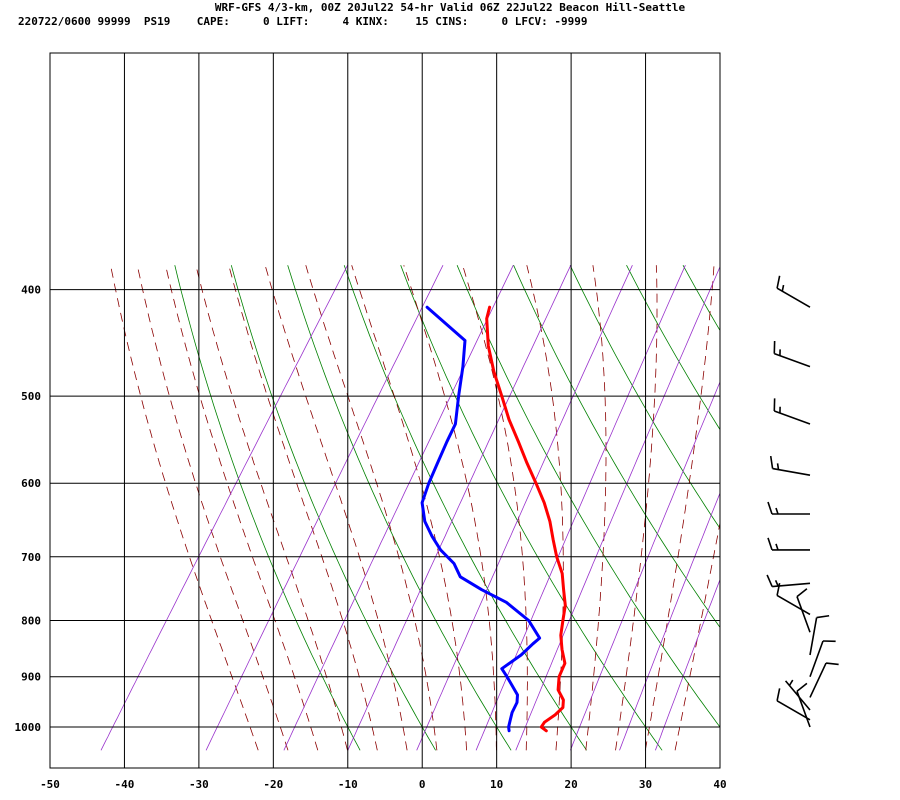 This screenshot has height=800, width=900. Describe the element at coordinates (31, 290) in the screenshot. I see `y-tick-label: 400` at that location.